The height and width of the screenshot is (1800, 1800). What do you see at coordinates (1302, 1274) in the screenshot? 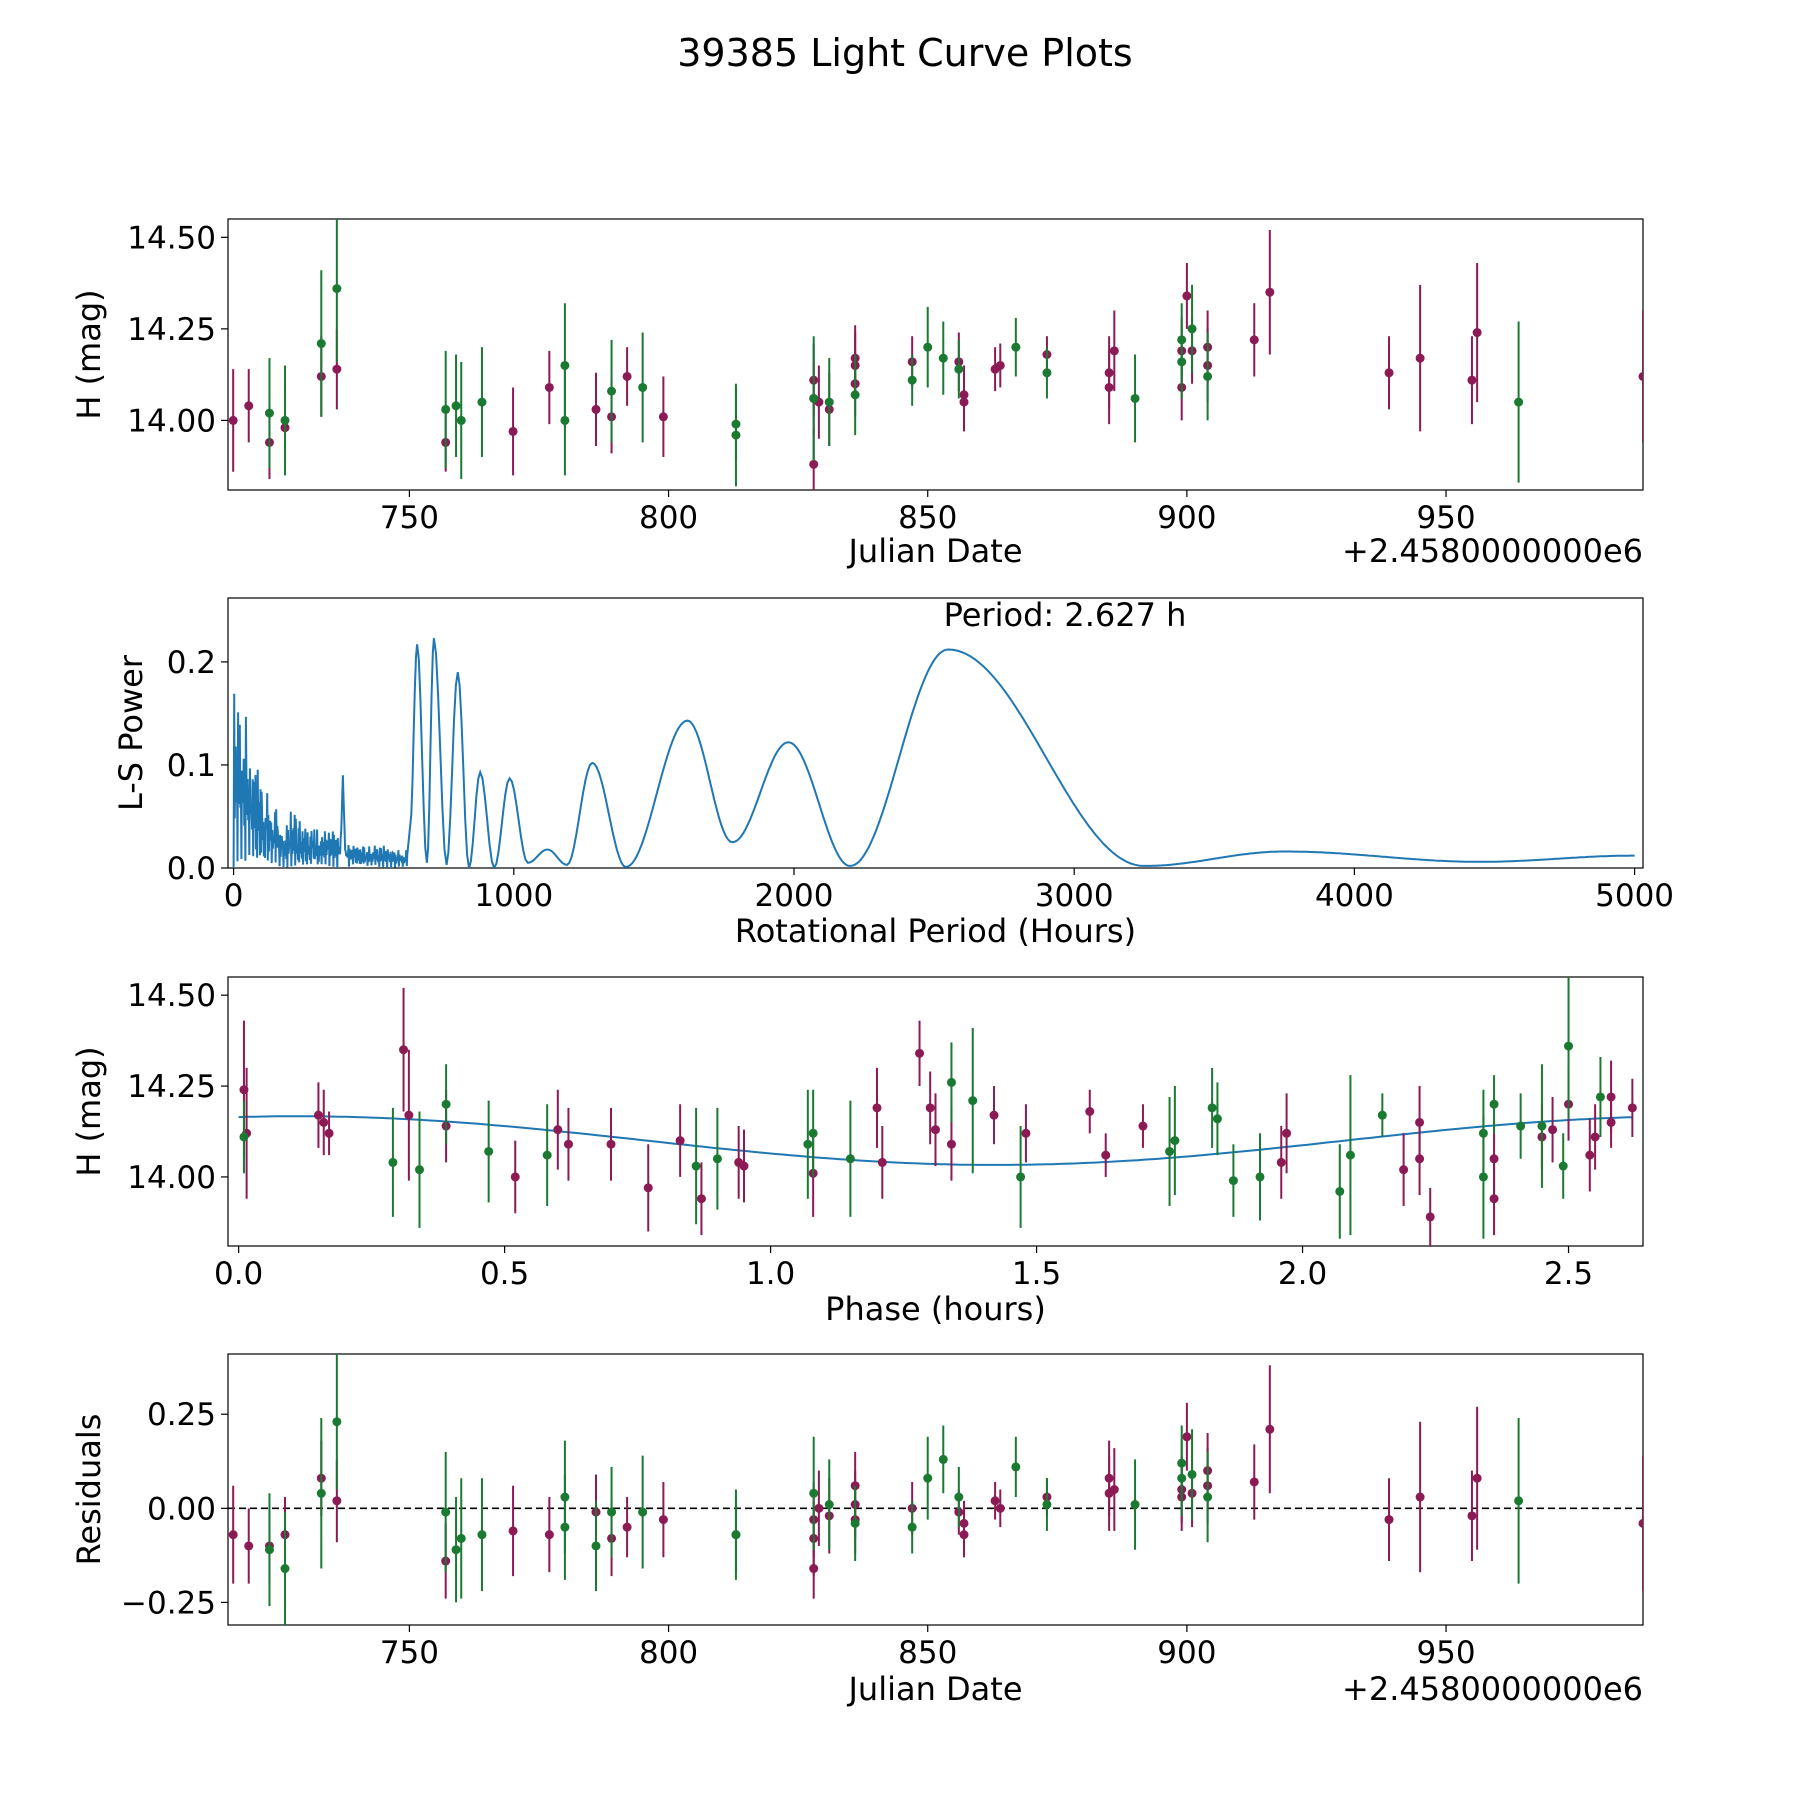
I see `x-tick-label: 2.0` at bounding box center [1302, 1274].